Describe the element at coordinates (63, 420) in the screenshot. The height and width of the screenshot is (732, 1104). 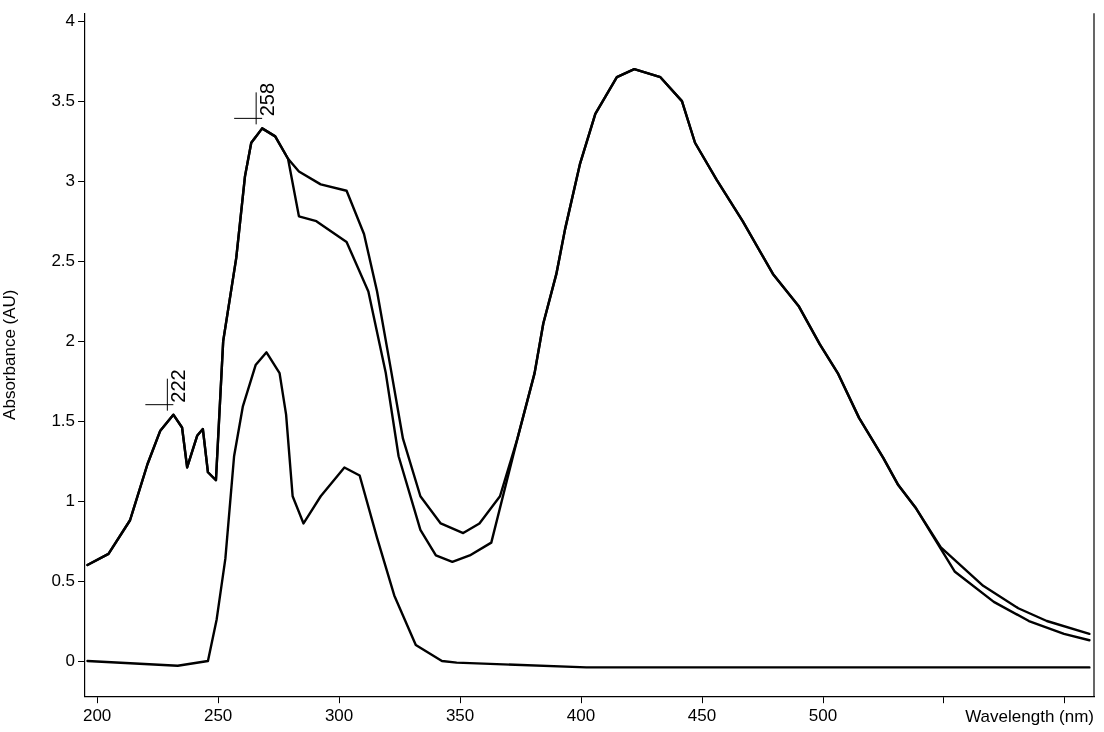
I see `y-tick-label: 1.5` at that location.